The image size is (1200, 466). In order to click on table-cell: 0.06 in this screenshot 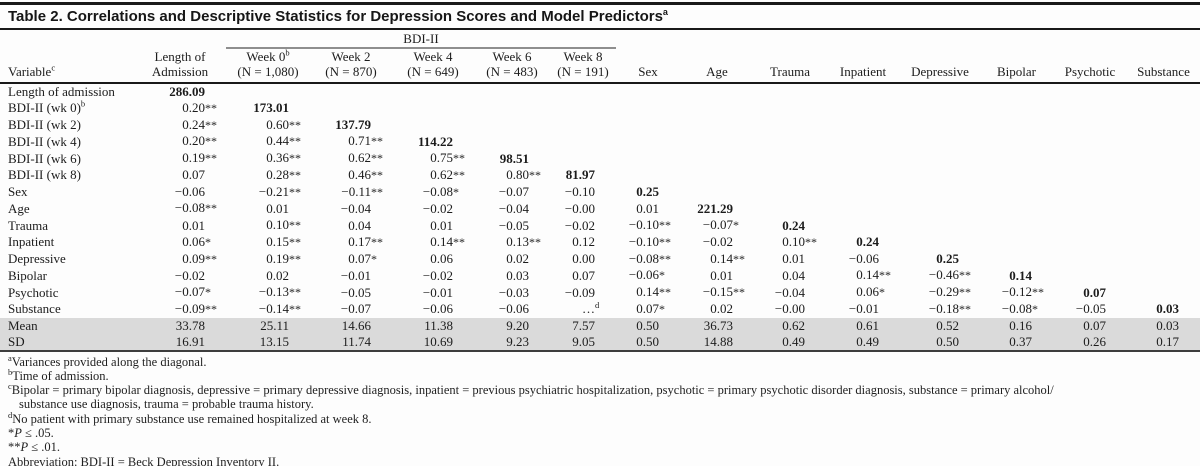, I will do `click(441, 258)`.